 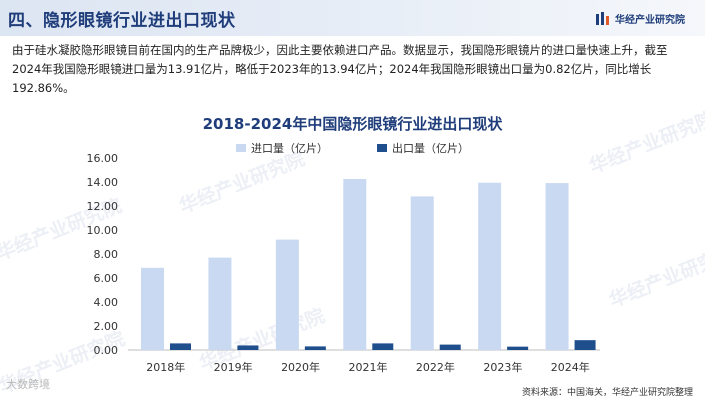 I want to click on brand: 华经产业研究院, so click(x=640, y=18).